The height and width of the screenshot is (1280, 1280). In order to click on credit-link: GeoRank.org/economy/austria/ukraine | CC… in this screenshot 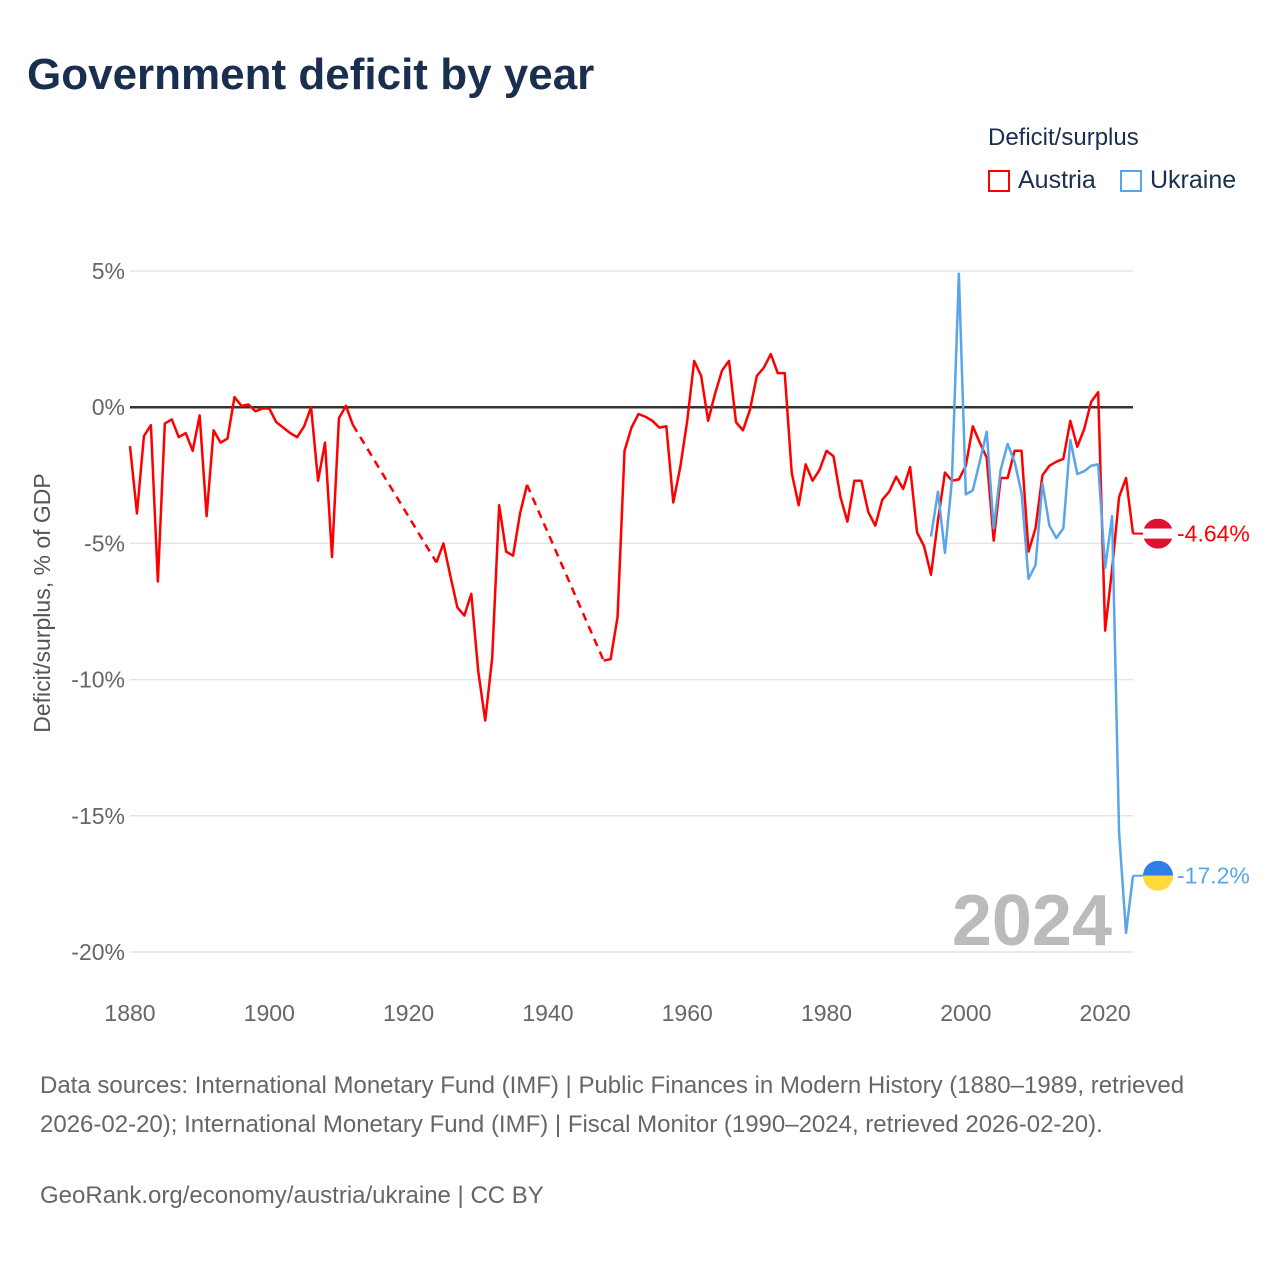, I will do `click(292, 1195)`.